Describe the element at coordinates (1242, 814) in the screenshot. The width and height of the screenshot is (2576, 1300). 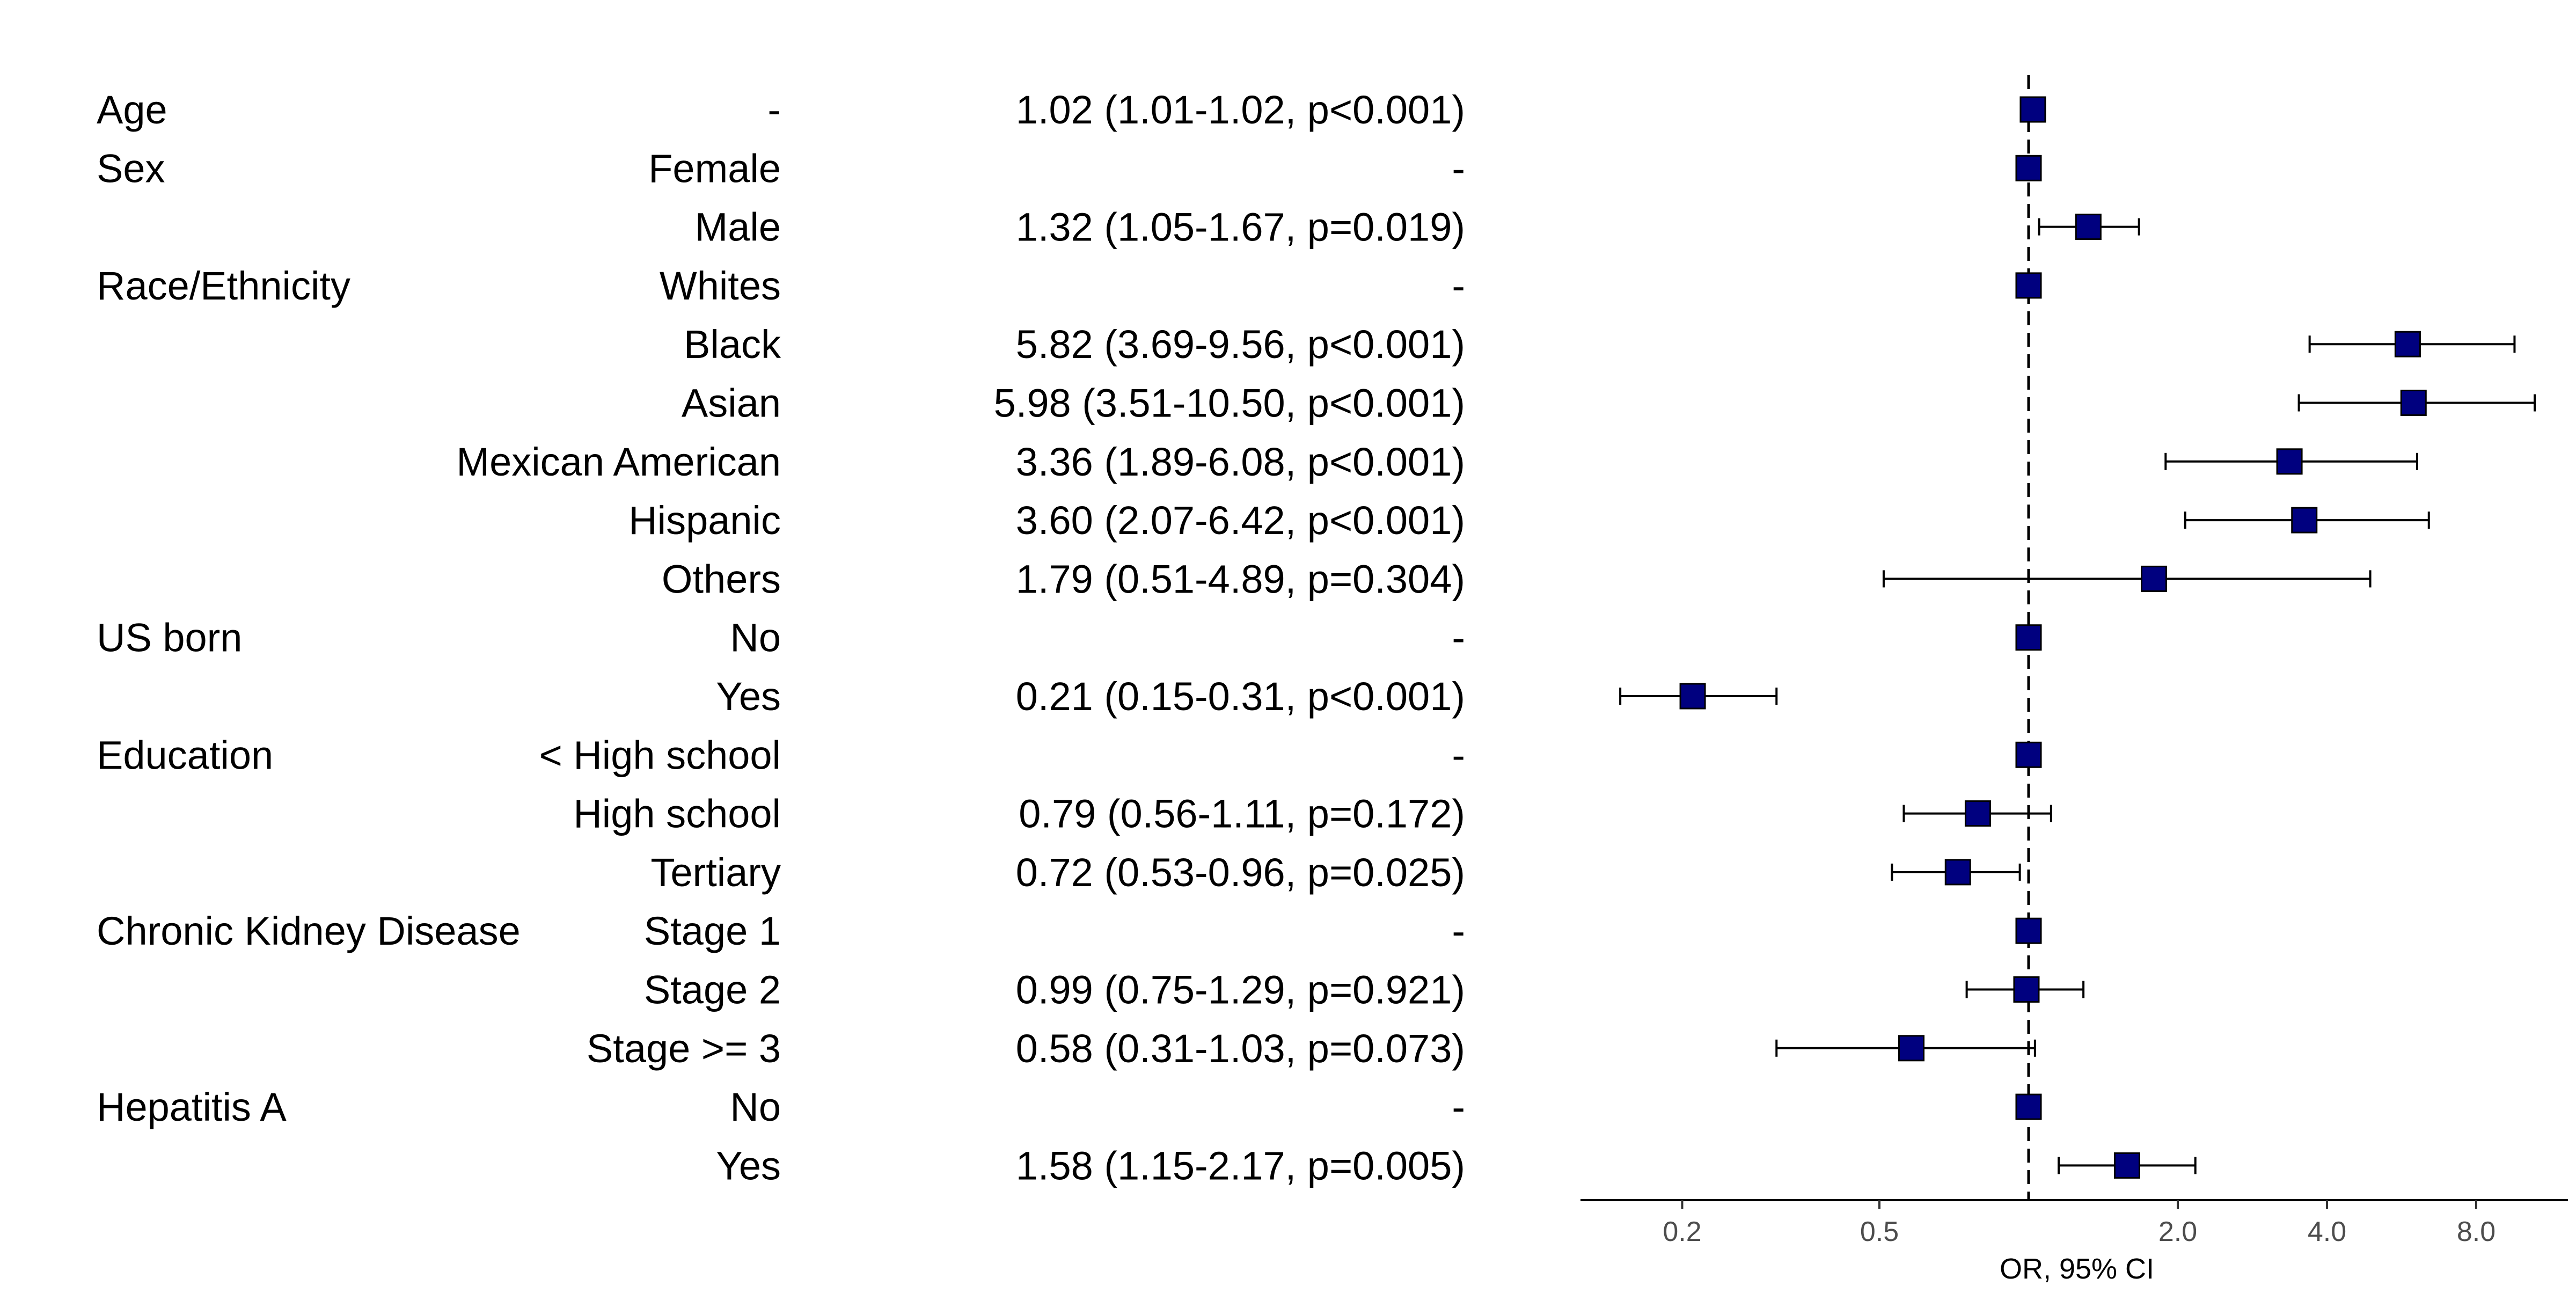
I see `or-ci-text: 0.79 (0.56-1.11, p=0.172)` at that location.